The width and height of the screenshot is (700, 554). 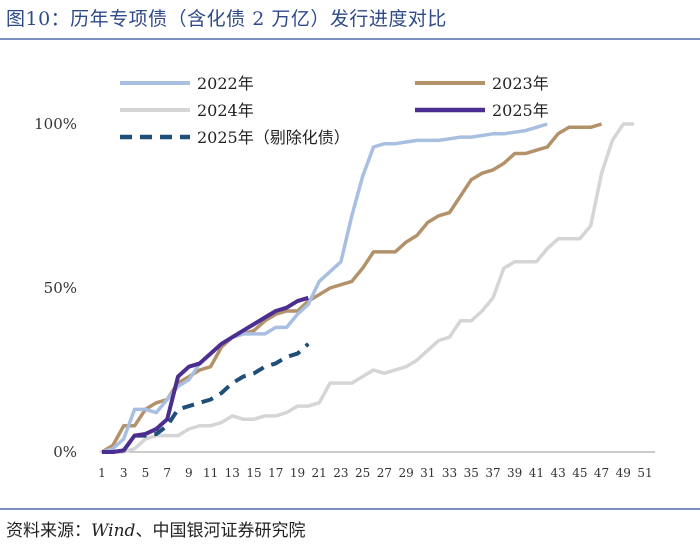 What do you see at coordinates (273, 137) in the screenshot?
I see `legend-label-2025-ex-debt: 2025年（剔除化债）` at bounding box center [273, 137].